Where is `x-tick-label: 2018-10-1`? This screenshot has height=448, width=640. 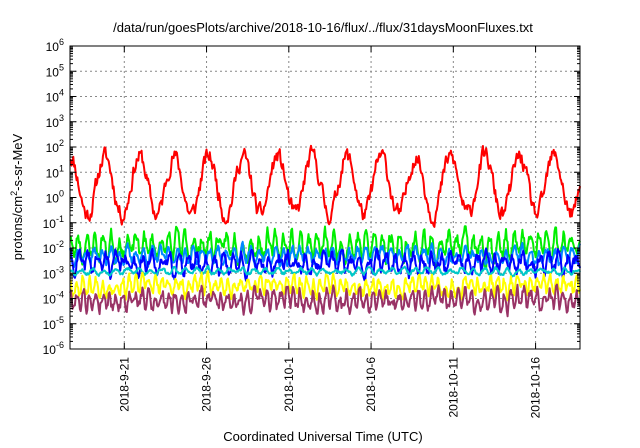
x-tick-label: 2018-10-1 is located at coordinates (289, 384).